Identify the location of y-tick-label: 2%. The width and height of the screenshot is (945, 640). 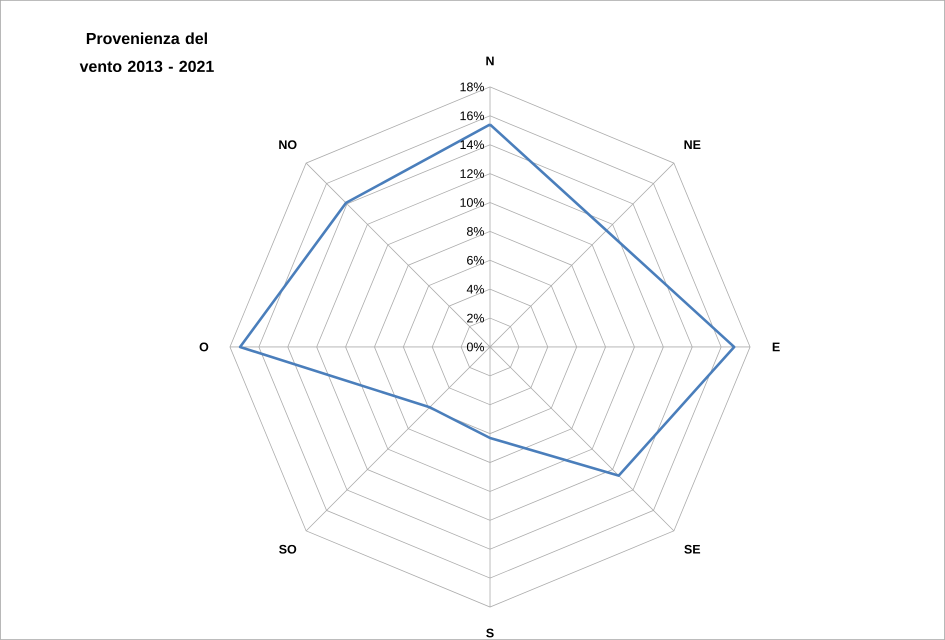
(475, 318).